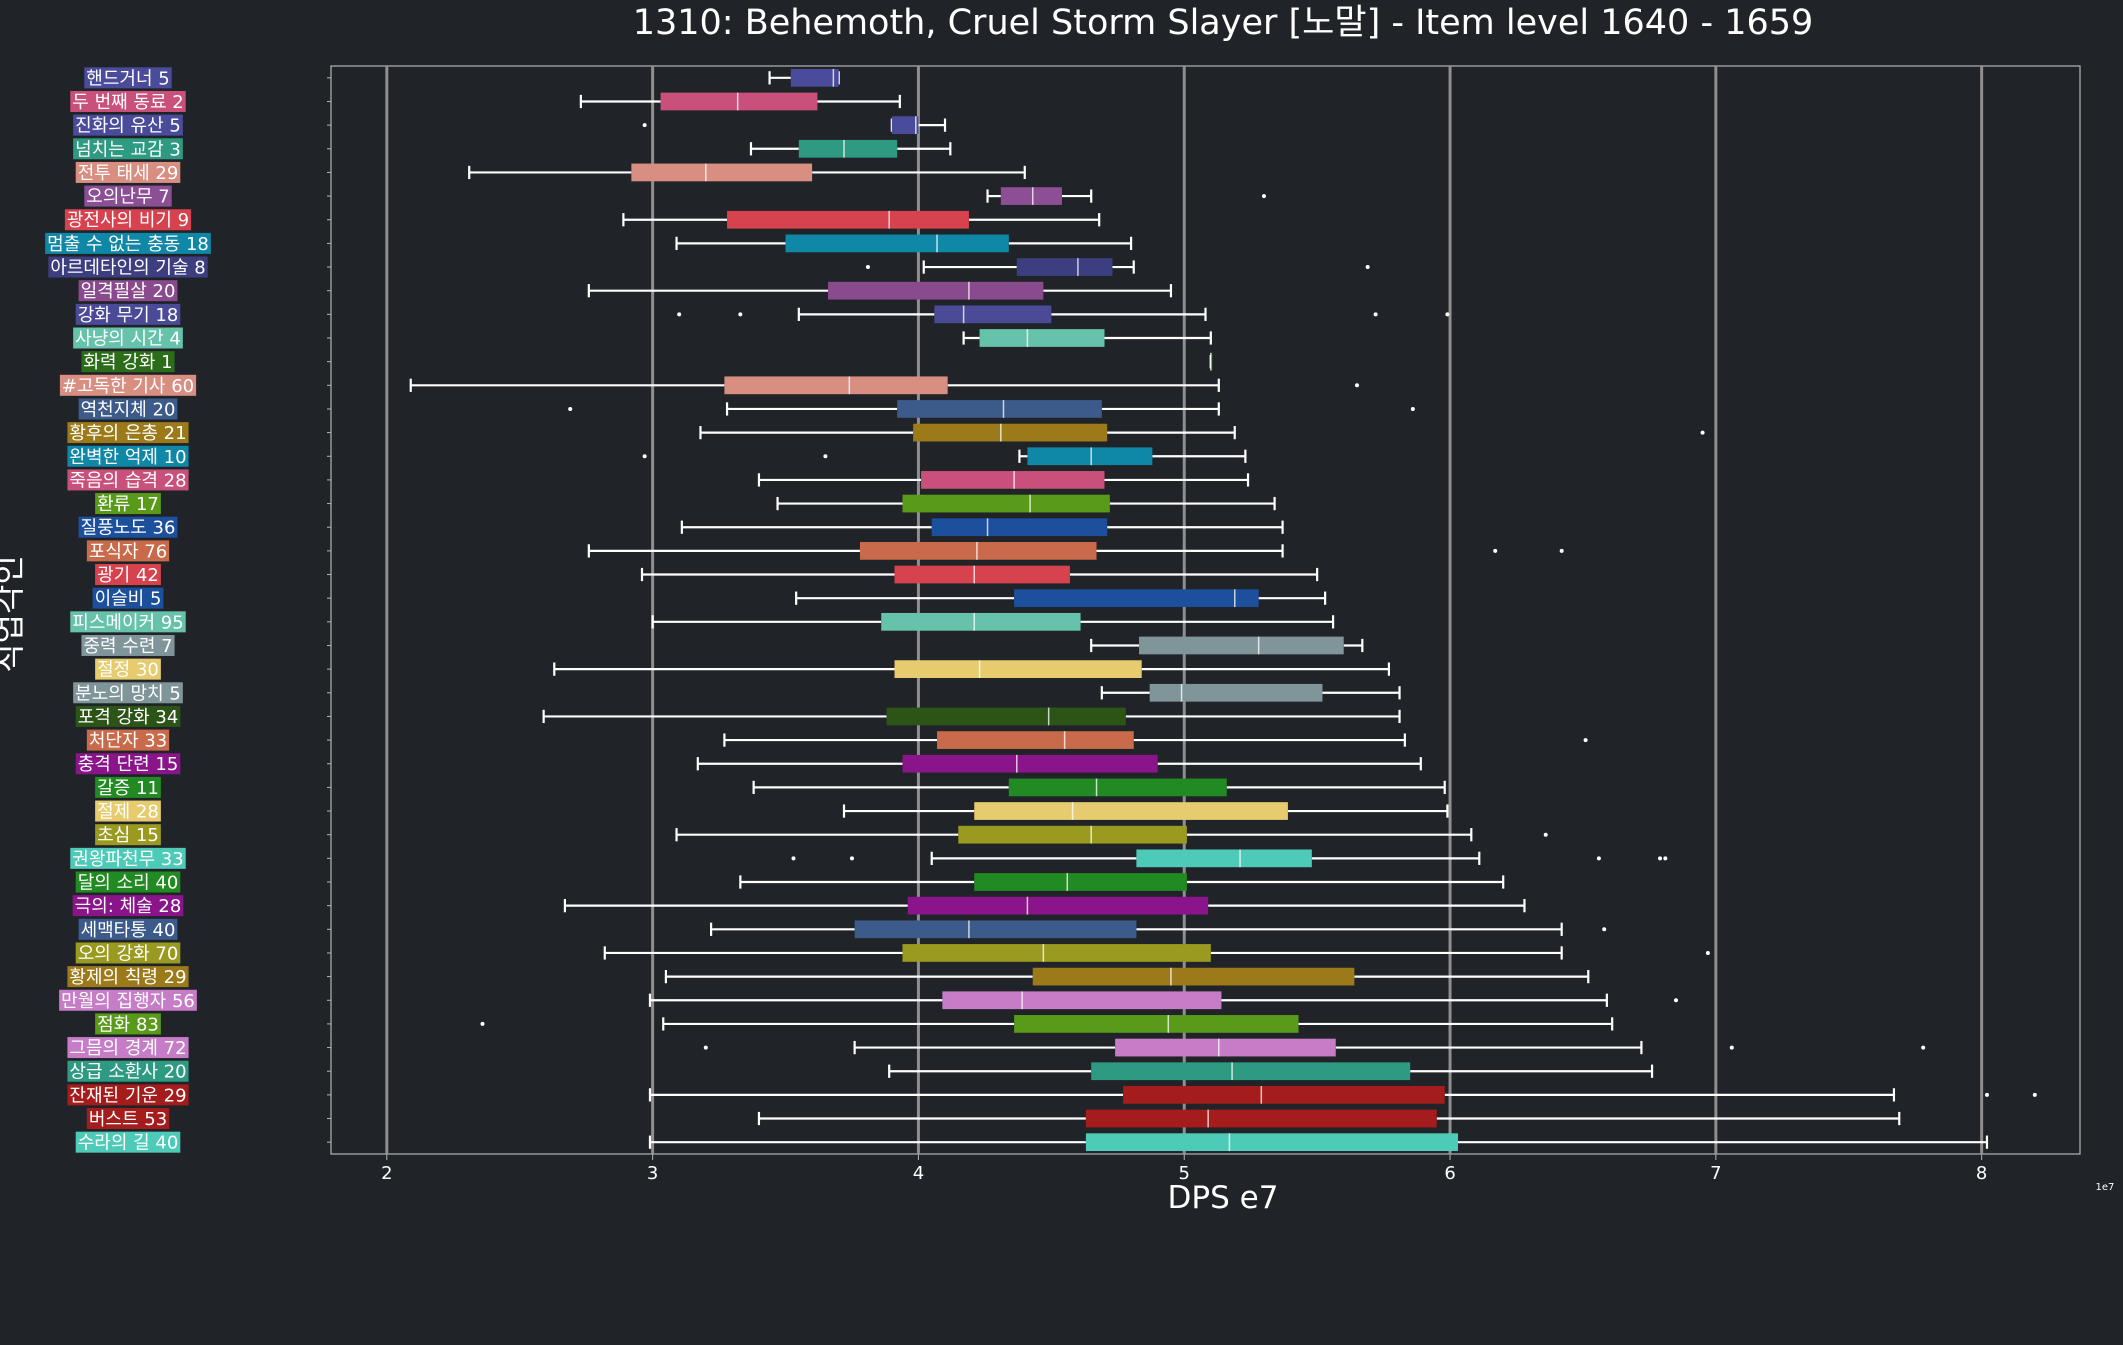  I want to click on category-label-text: 중력 수련 7, so click(127, 646).